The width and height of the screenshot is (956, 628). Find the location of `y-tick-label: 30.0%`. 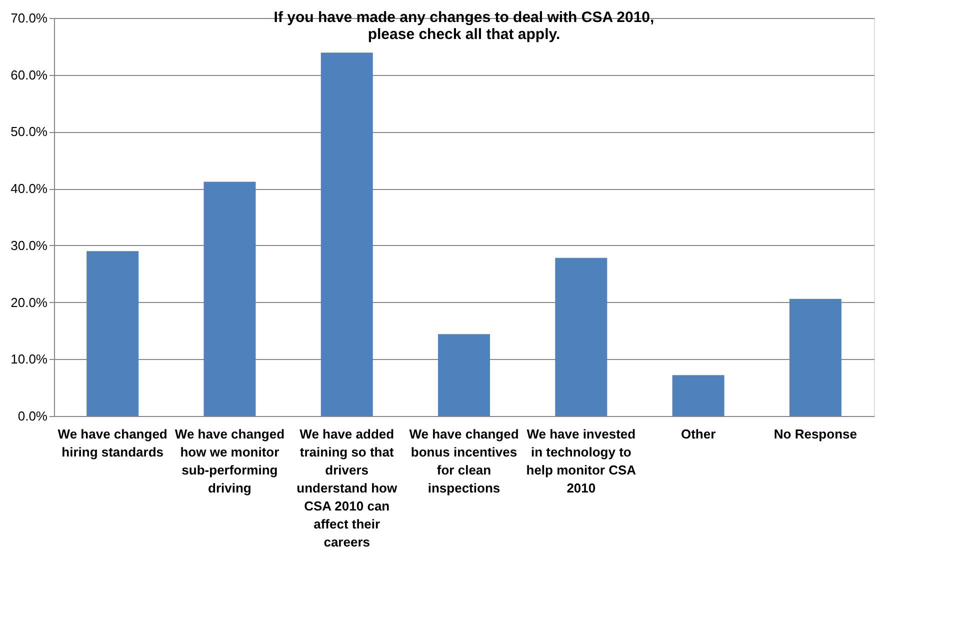

y-tick-label: 30.0% is located at coordinates (29, 245).